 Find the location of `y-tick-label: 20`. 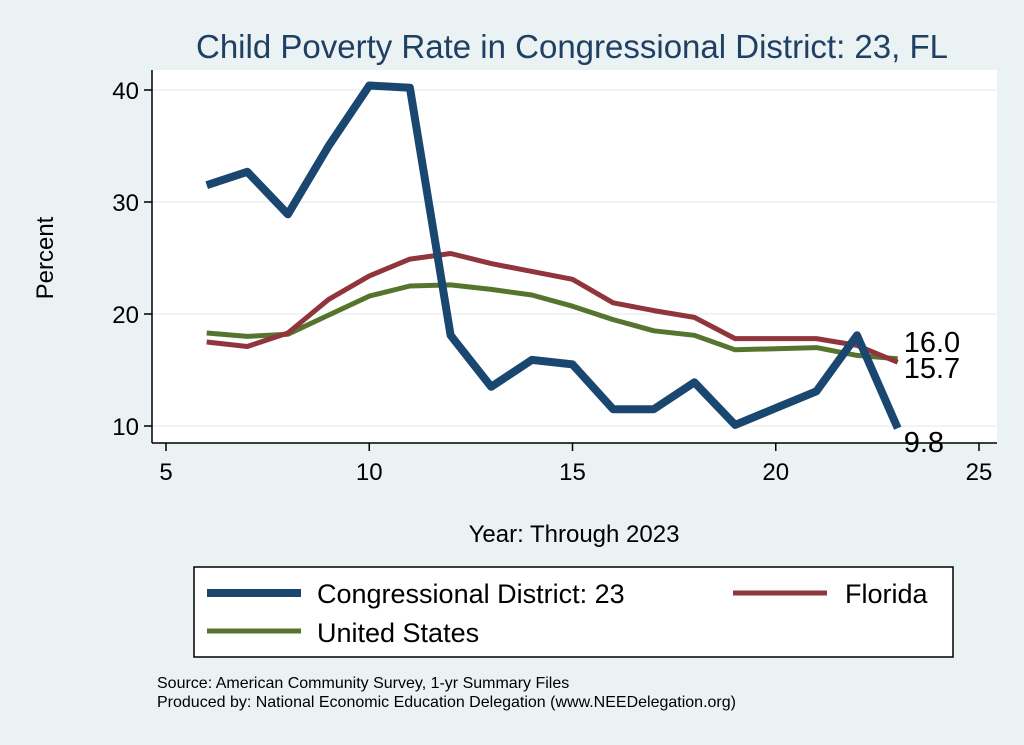

y-tick-label: 20 is located at coordinates (125, 315).